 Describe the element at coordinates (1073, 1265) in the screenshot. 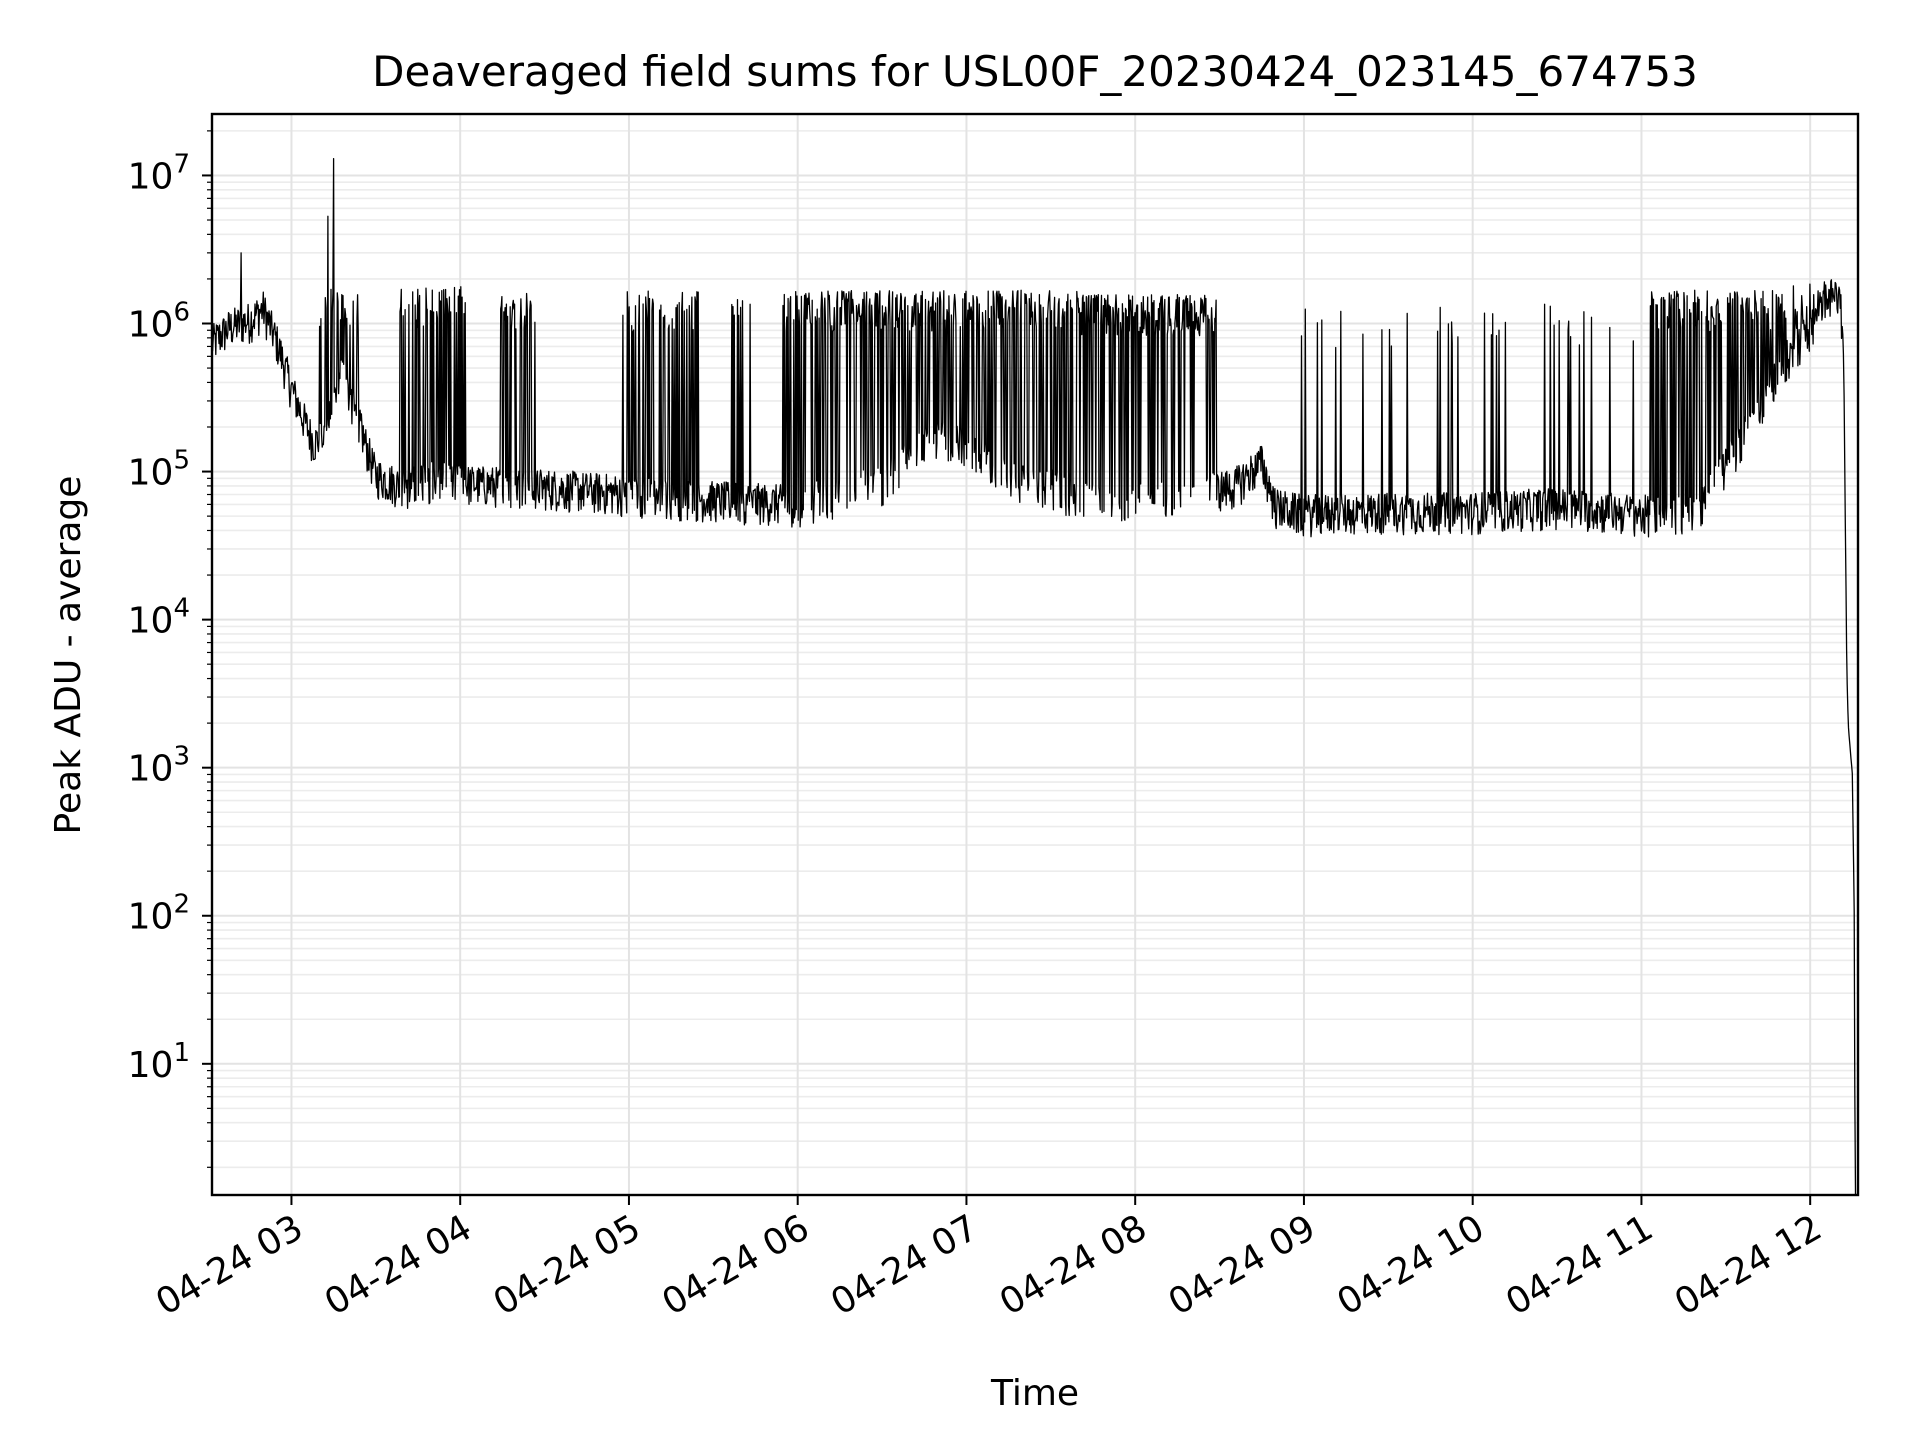

I see `x-tick-label: 04-24 08` at that location.